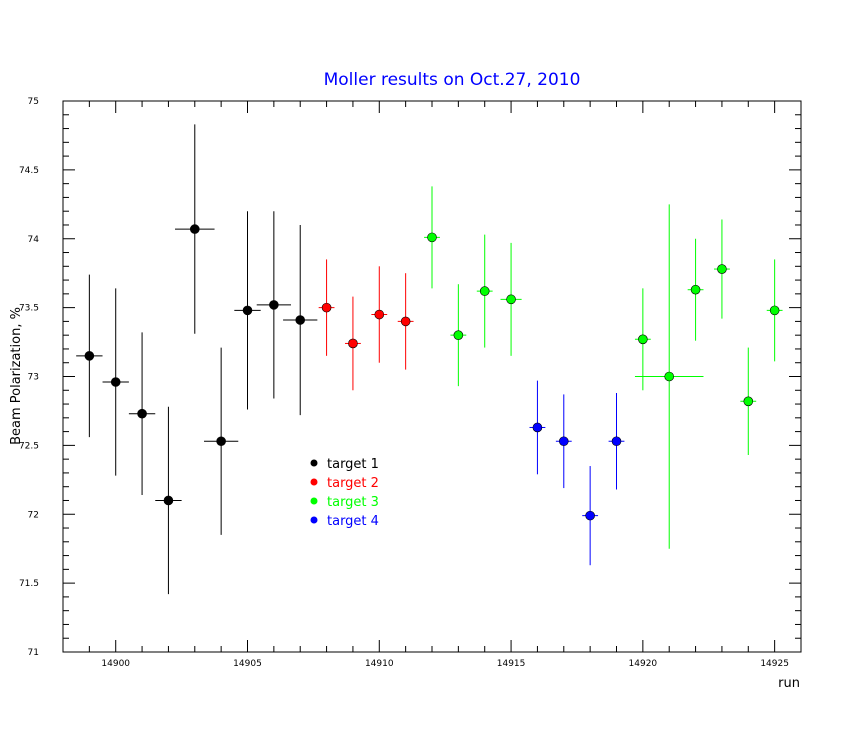 The width and height of the screenshot is (865, 754). What do you see at coordinates (33, 515) in the screenshot?
I see `y-tick-label: 72` at bounding box center [33, 515].